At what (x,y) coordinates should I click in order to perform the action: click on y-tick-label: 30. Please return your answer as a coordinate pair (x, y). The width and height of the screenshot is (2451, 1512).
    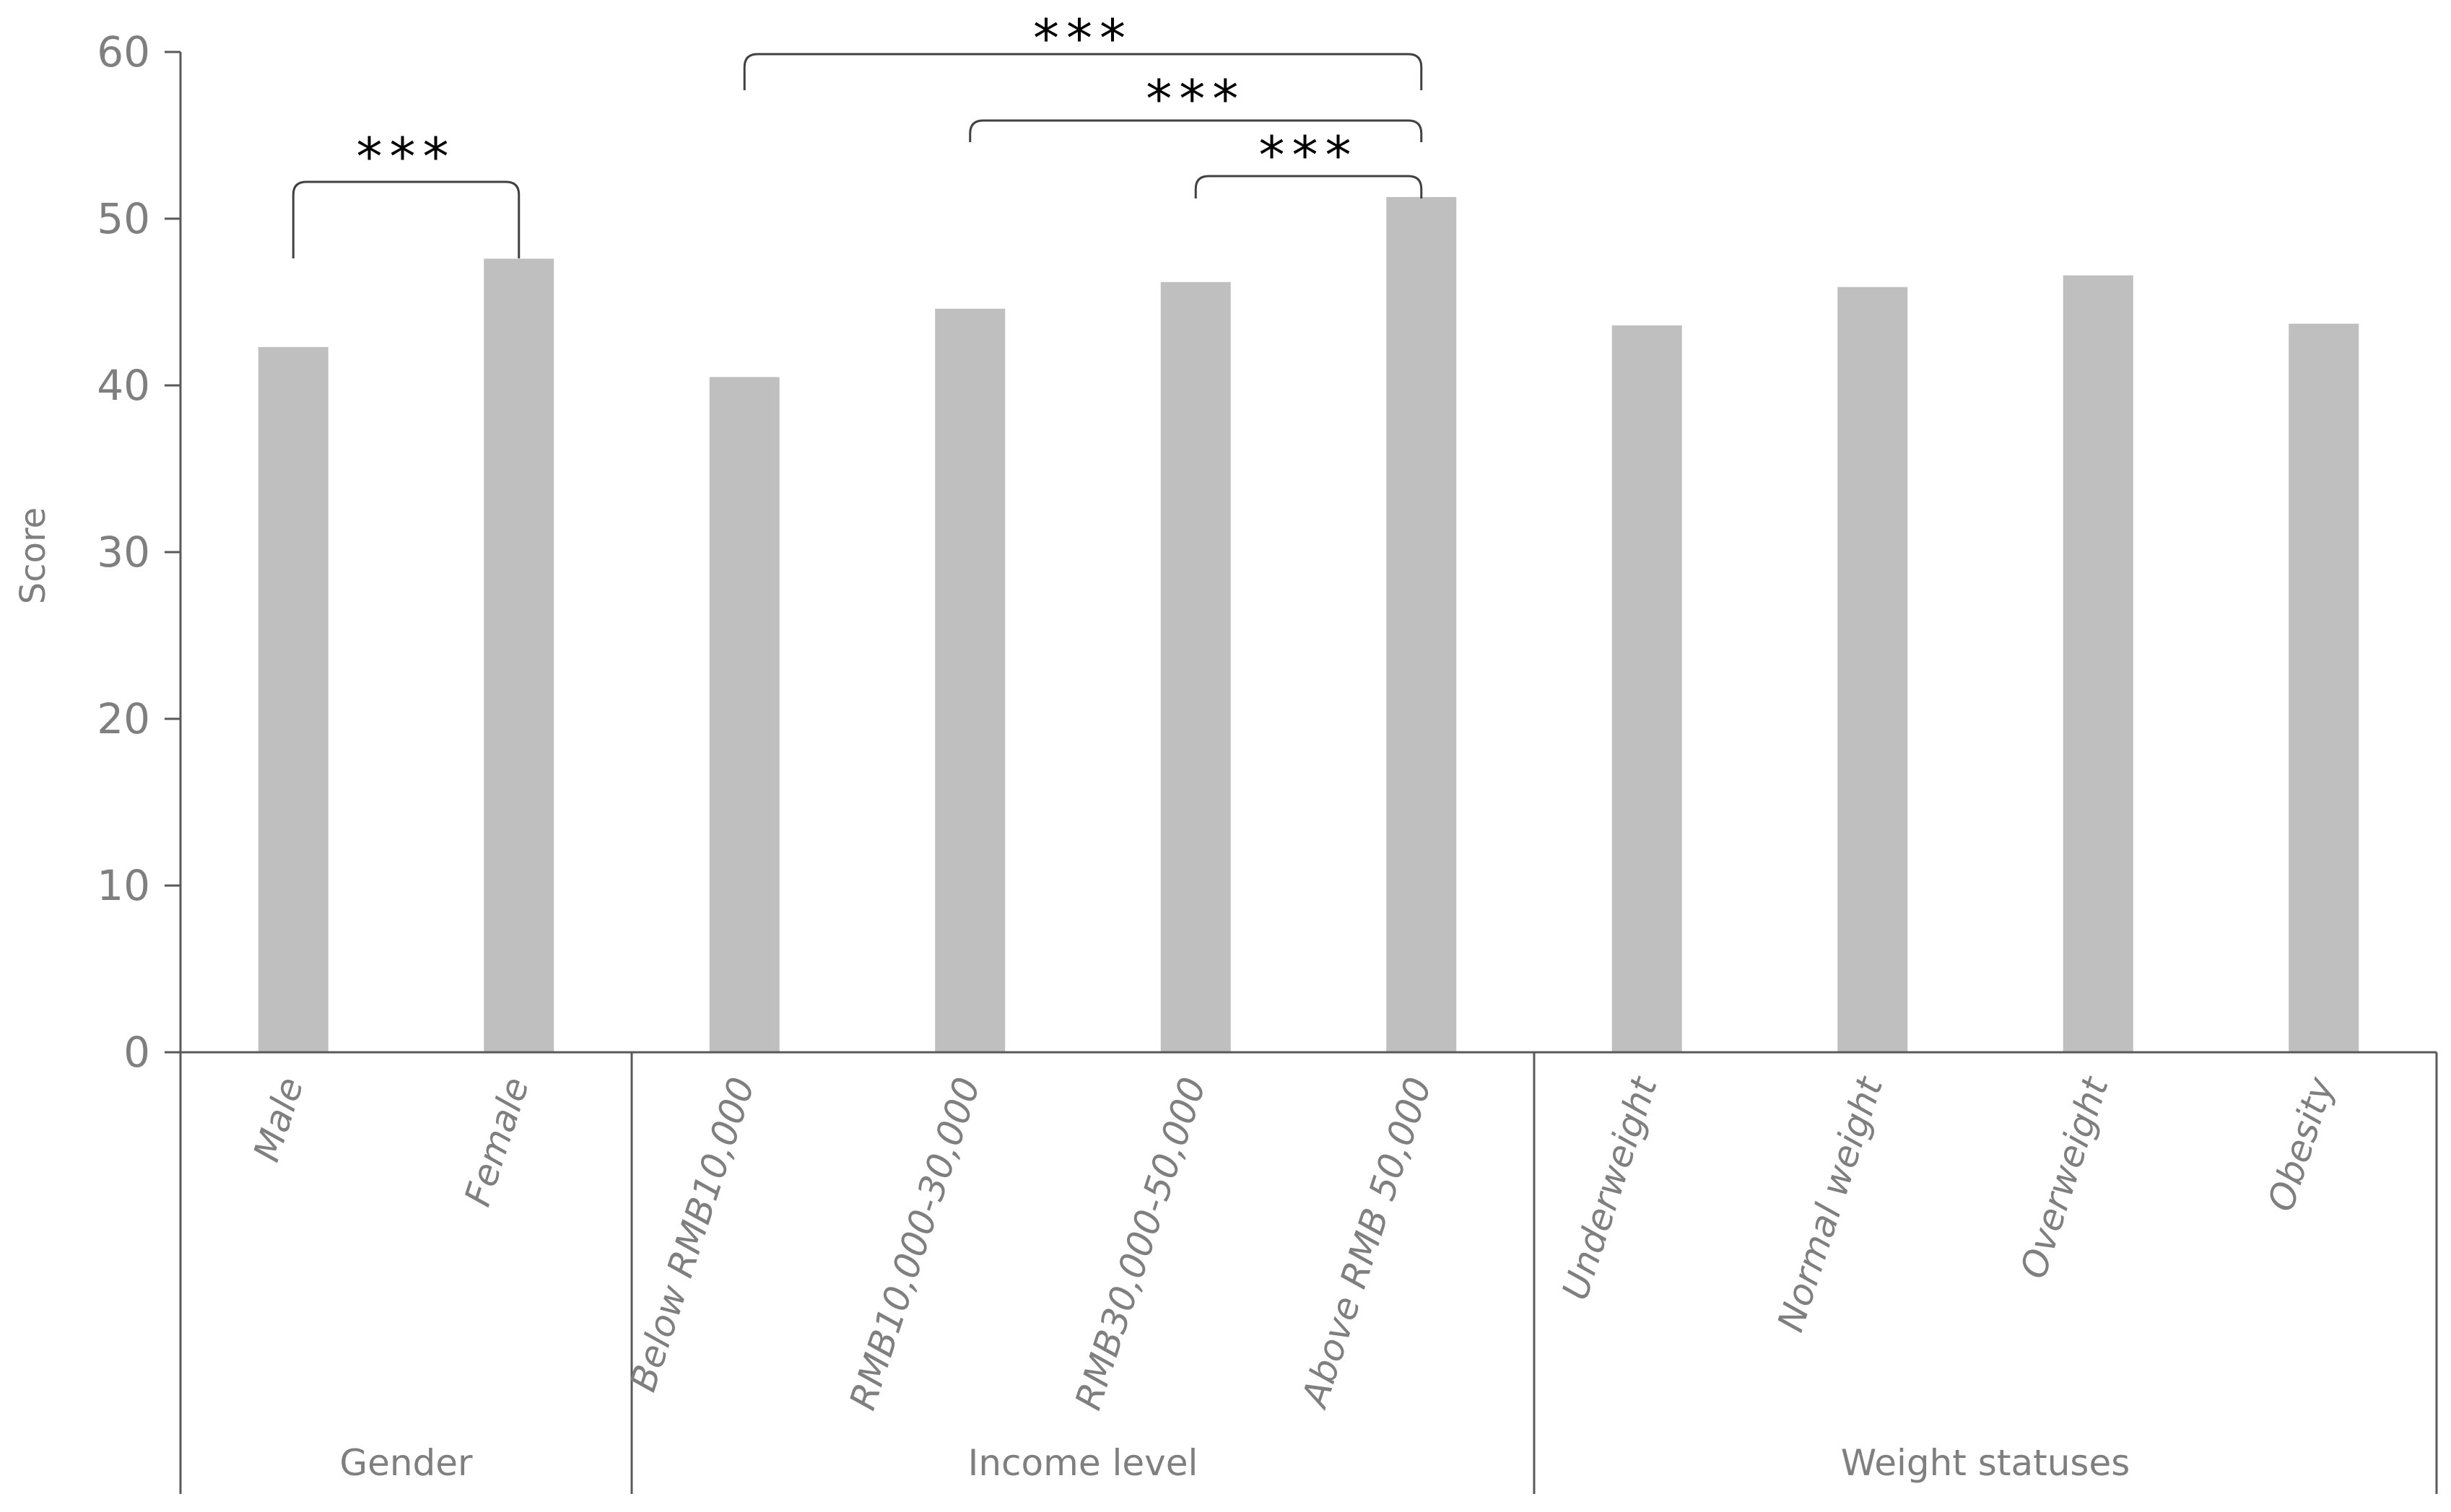
    Looking at the image, I should click on (123, 552).